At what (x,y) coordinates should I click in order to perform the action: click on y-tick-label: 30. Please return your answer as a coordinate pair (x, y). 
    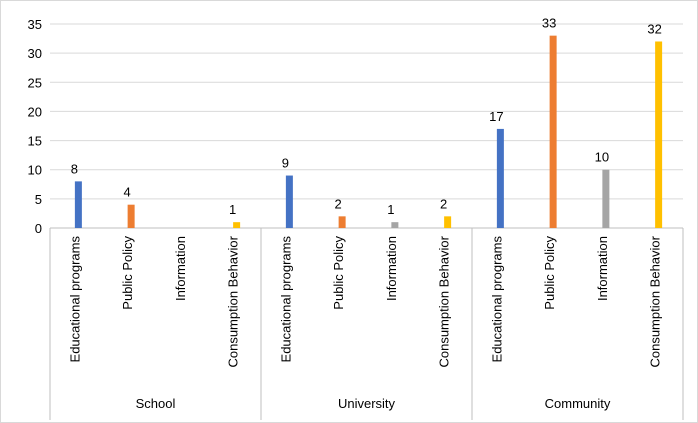
    Looking at the image, I should click on (35, 53).